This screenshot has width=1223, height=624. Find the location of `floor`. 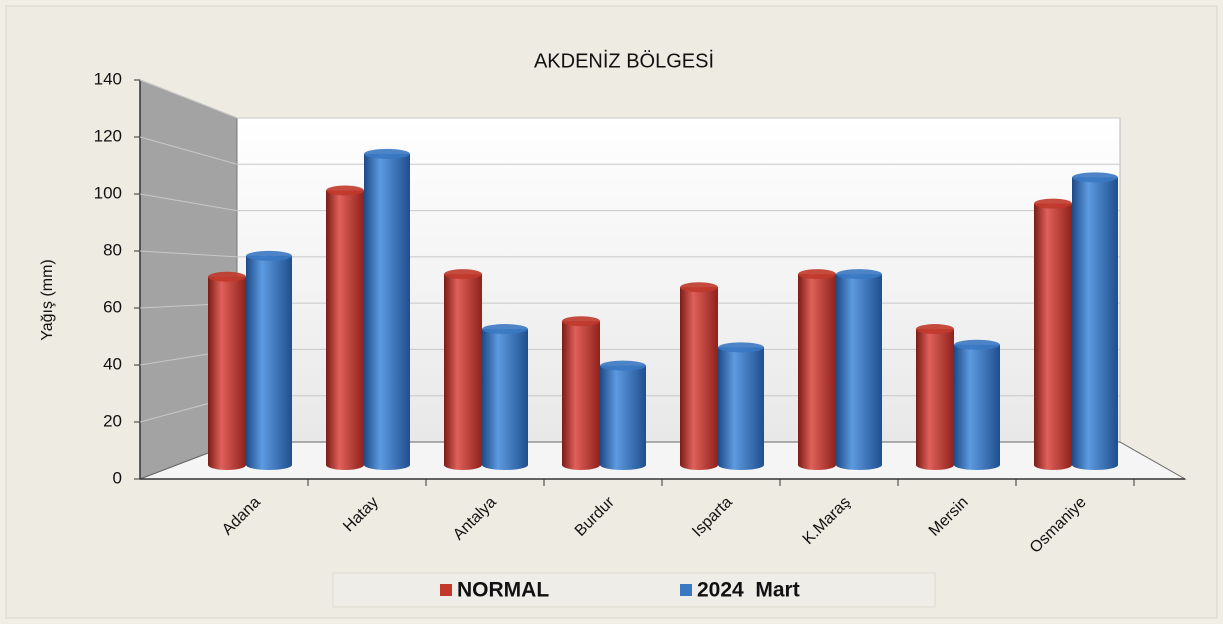

floor is located at coordinates (663, 460).